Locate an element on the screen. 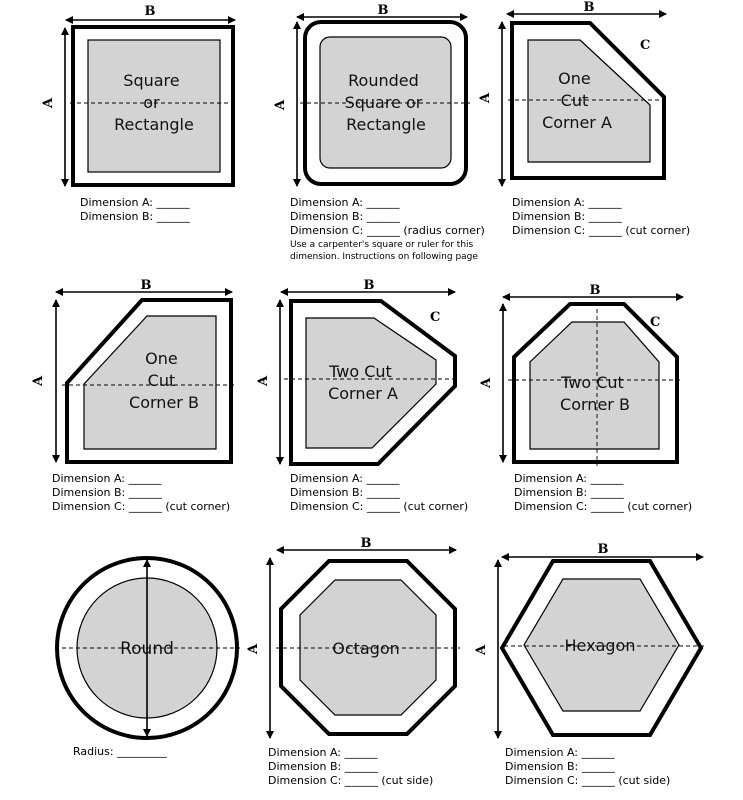  octagon-inner-panel is located at coordinates (368, 647).